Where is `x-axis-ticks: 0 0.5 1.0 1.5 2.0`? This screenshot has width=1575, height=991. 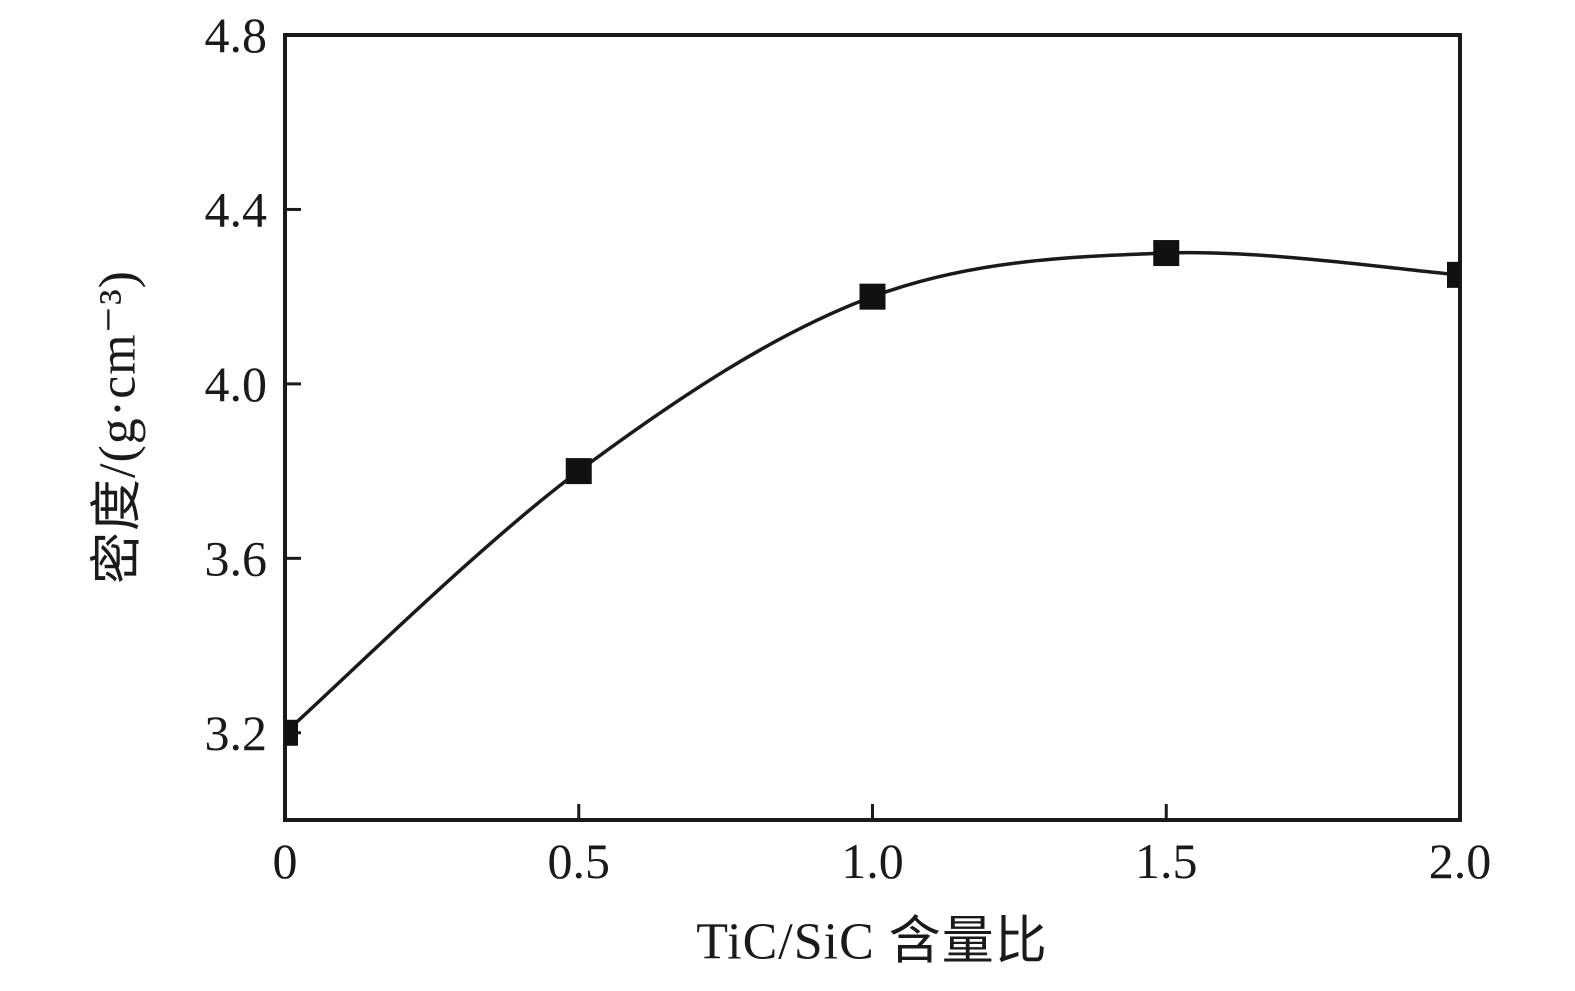 x-axis-ticks: 0 0.5 1.0 1.5 2.0 is located at coordinates (882, 846).